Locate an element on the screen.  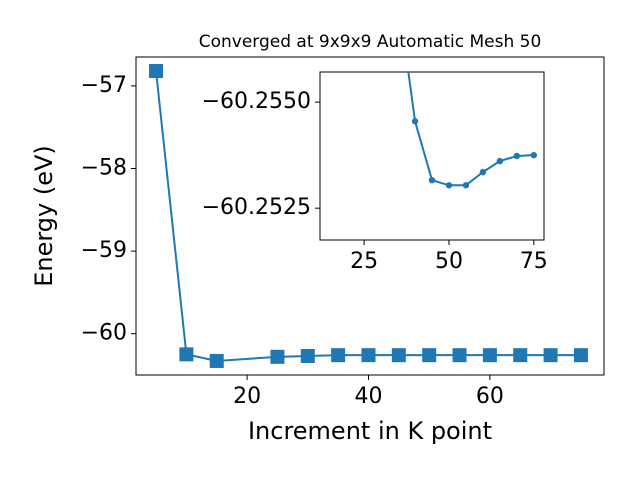
x-tick-label: 40 is located at coordinates (368, 396).